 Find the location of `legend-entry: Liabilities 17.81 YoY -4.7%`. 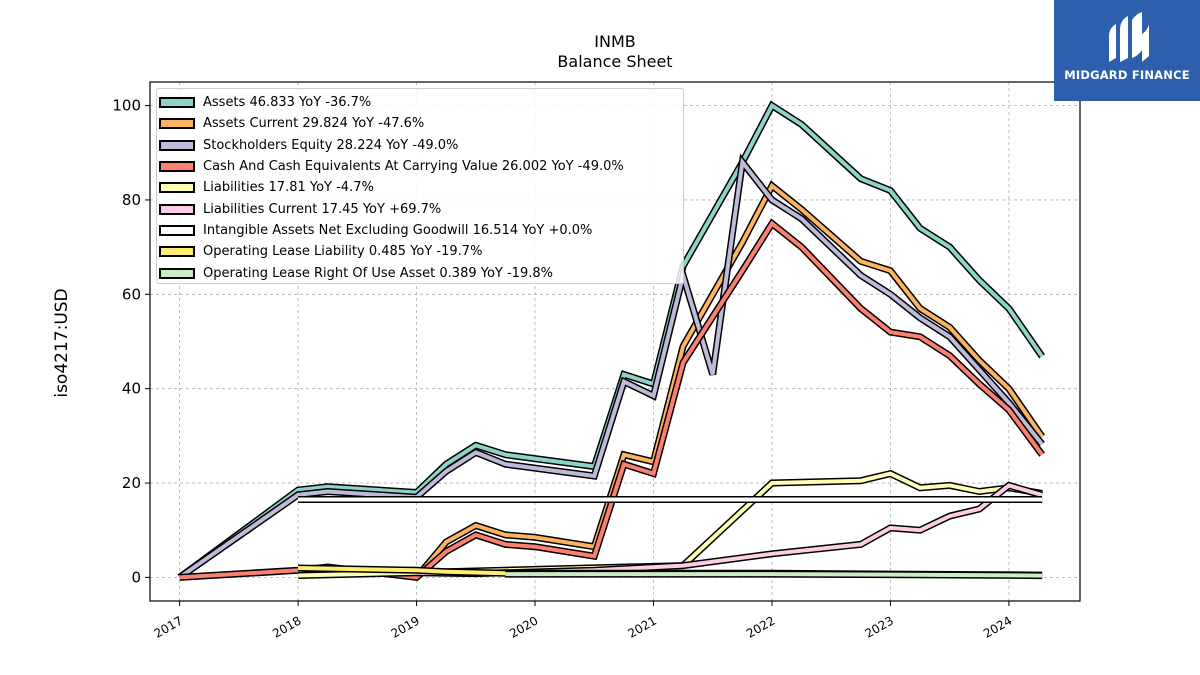

legend-entry: Liabilities 17.81 YoY -4.7% is located at coordinates (420, 187).